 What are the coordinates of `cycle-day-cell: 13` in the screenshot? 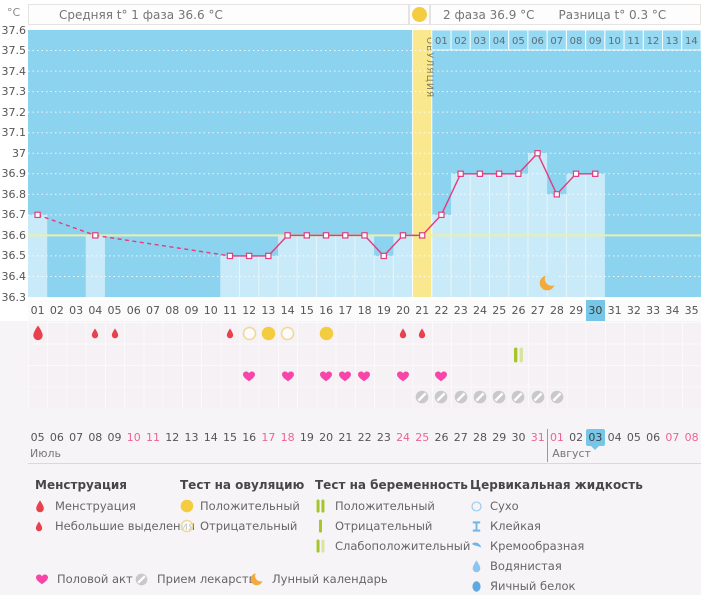 It's located at (268, 310).